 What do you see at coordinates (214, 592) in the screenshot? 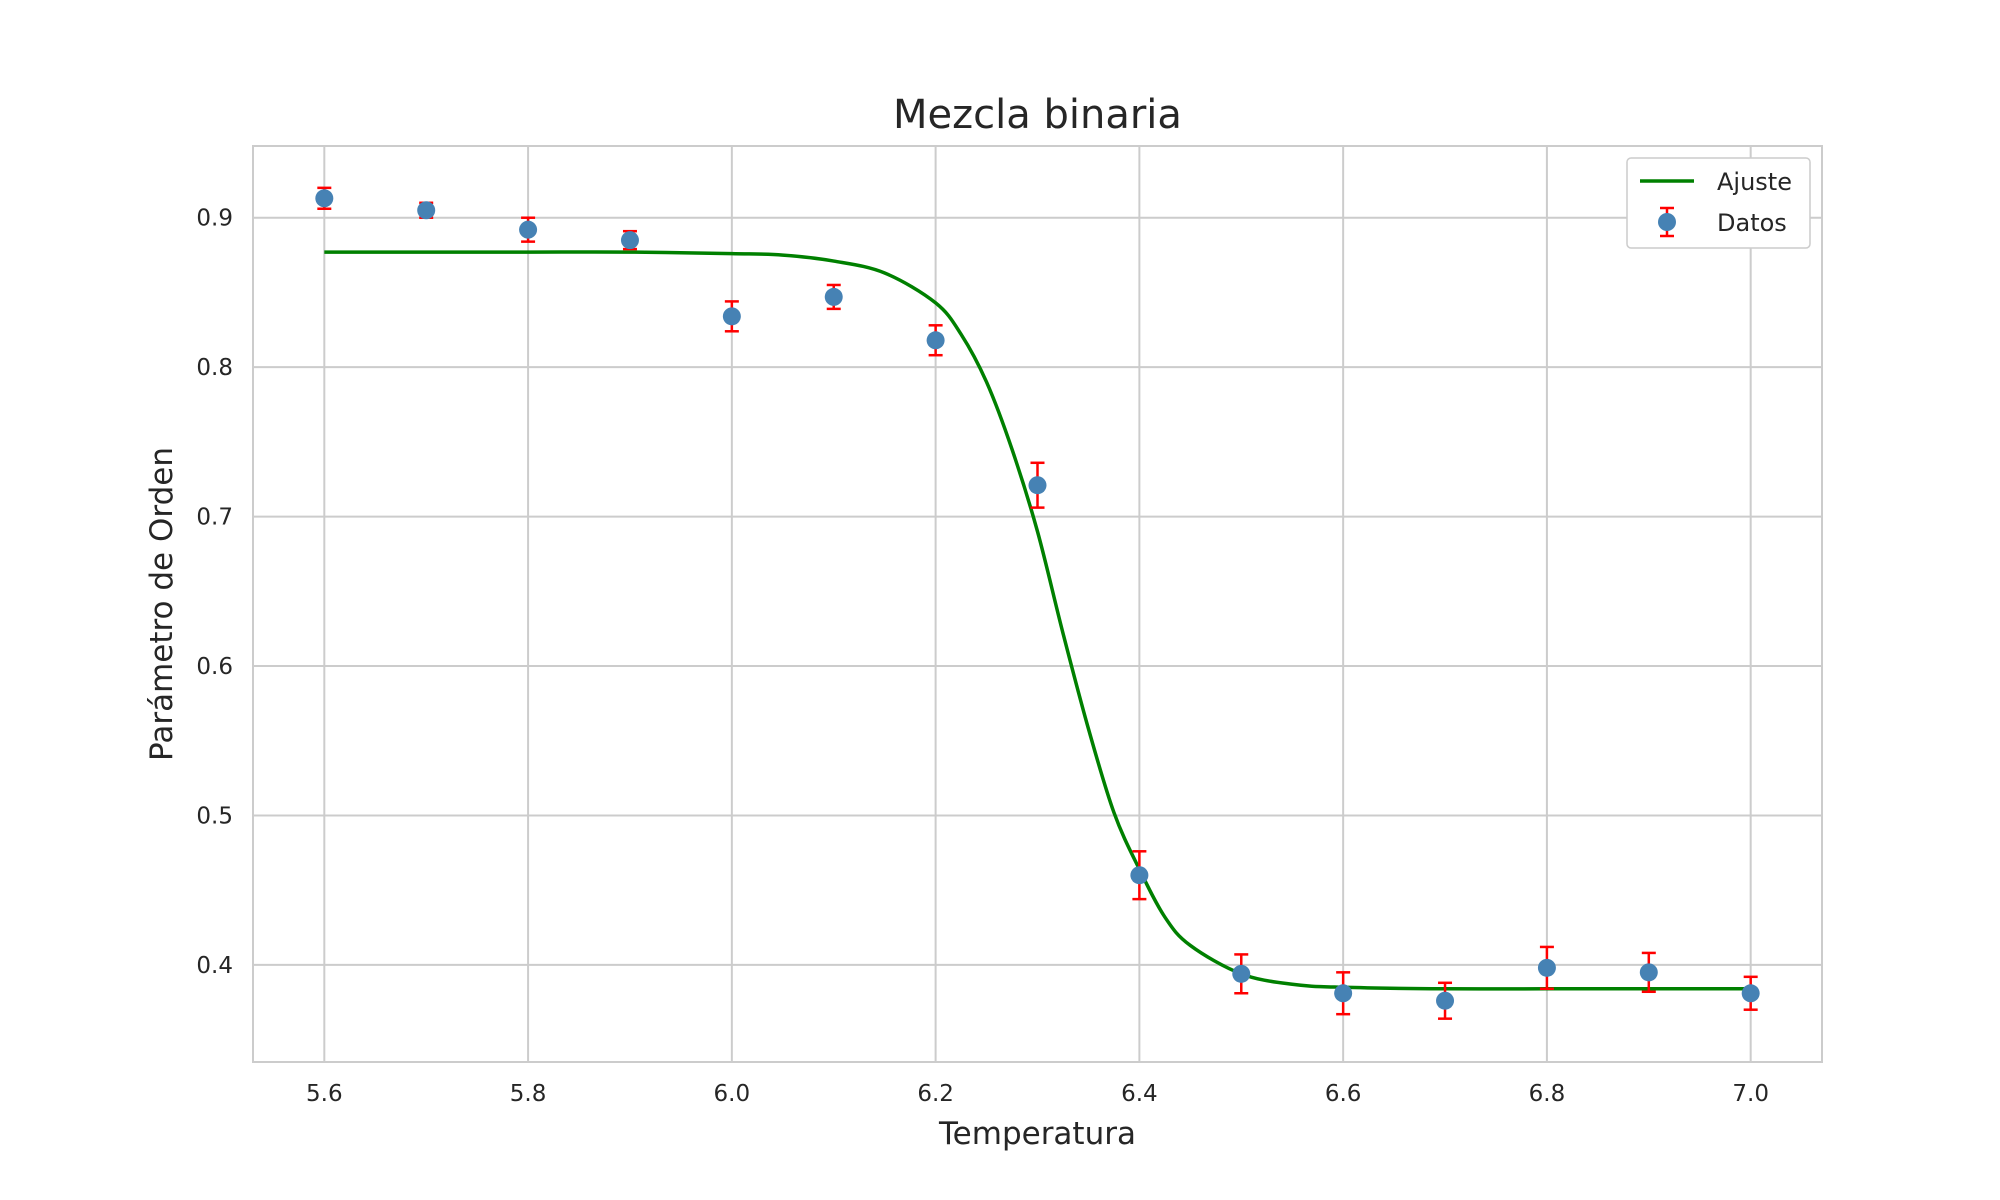
I see `y-axis-ticks: 0.4 0.5 0.6 0.7 0.8 0.9` at bounding box center [214, 592].